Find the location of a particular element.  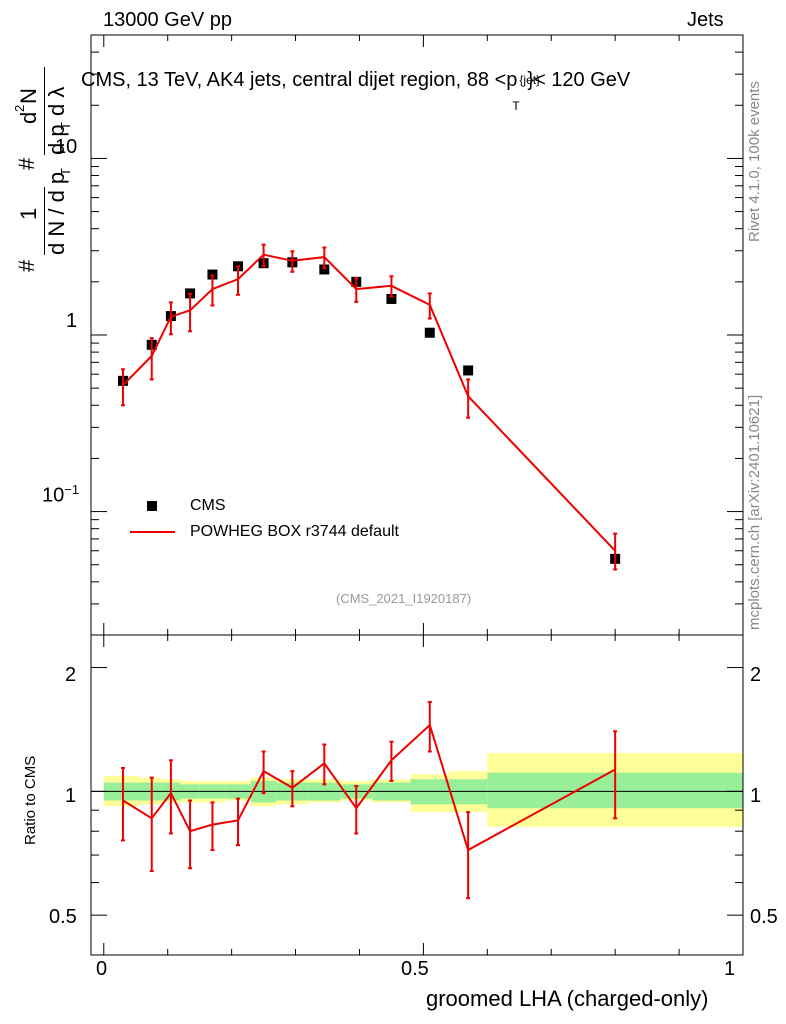

rivet-version-label: Rivet 4.1.0, 100k events is located at coordinates (754, 161).